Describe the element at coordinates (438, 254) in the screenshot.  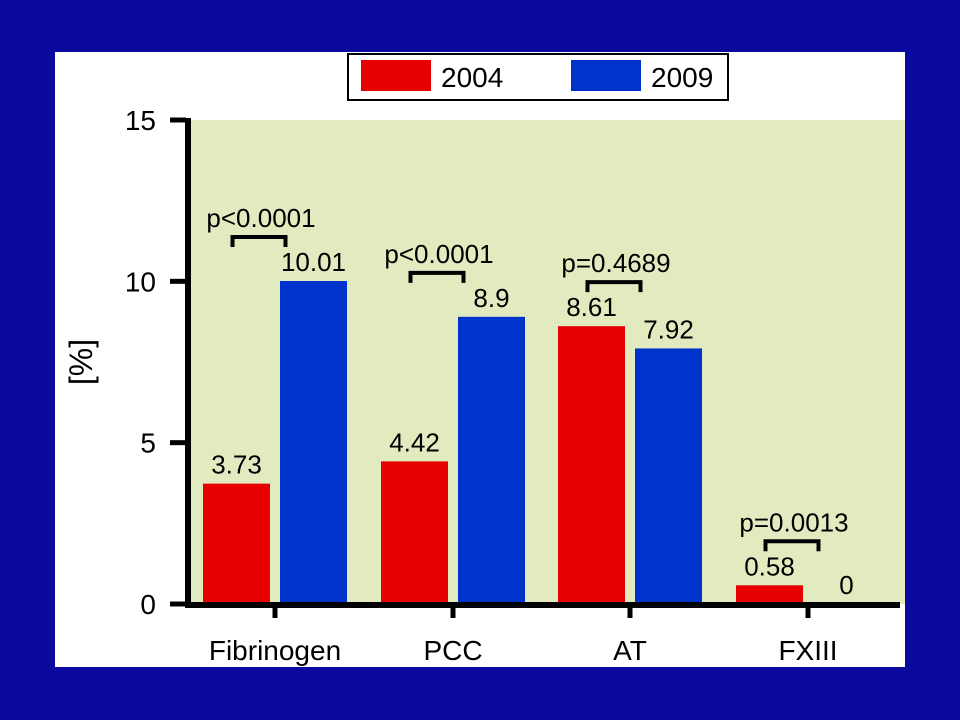
I see `p-value-label-pcc: p<0.0001` at that location.